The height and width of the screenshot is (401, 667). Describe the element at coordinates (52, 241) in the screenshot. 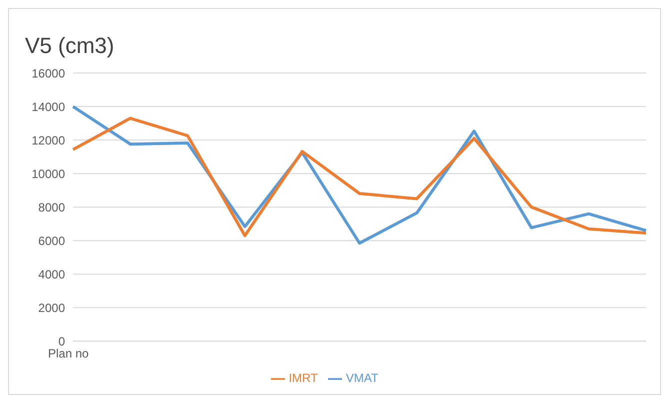

I see `y-tick-label: 6000` at that location.